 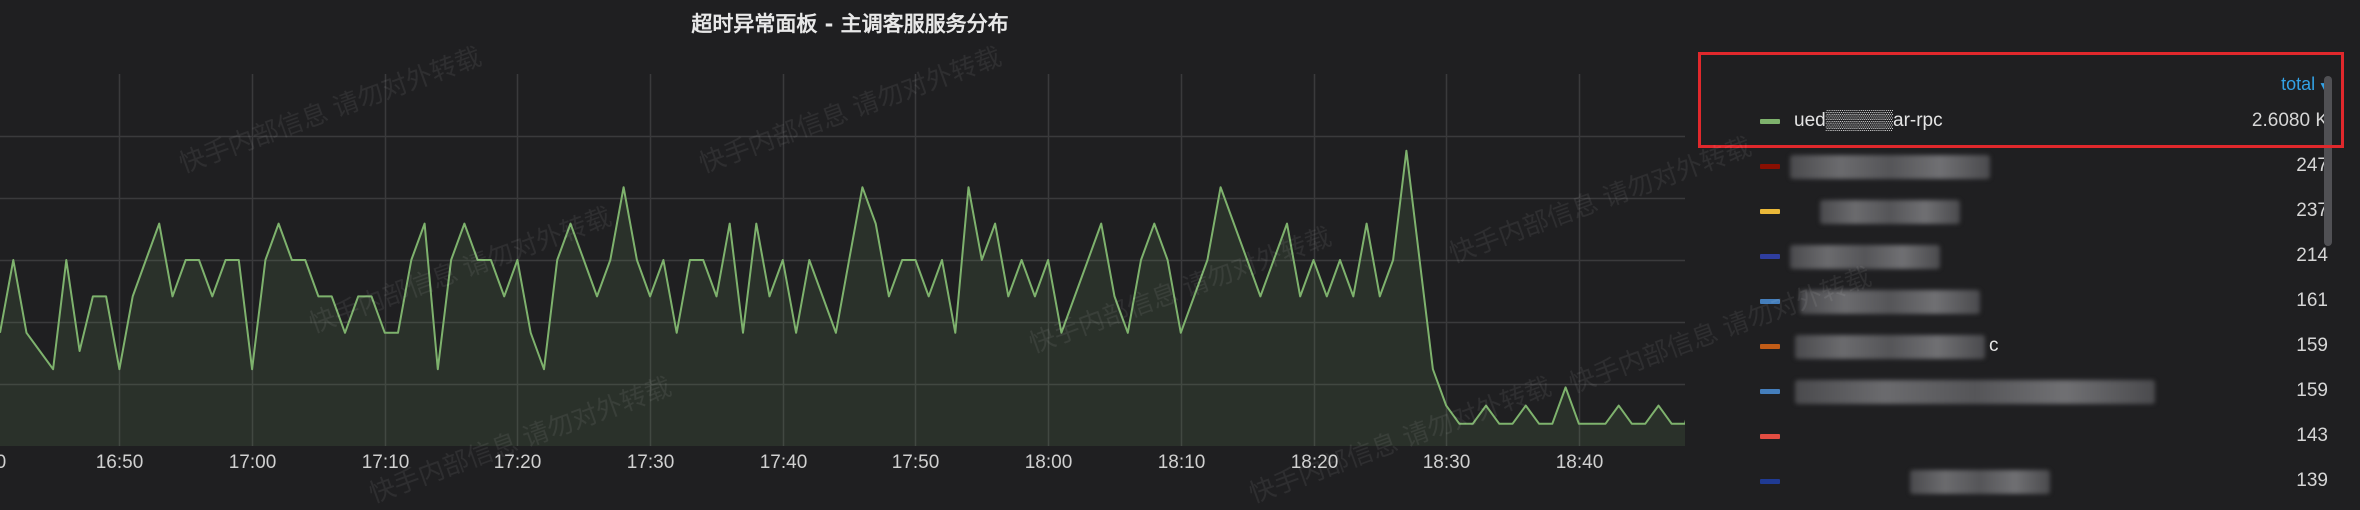 What do you see at coordinates (915, 462) in the screenshot?
I see `x-tick-label: 17:50` at bounding box center [915, 462].